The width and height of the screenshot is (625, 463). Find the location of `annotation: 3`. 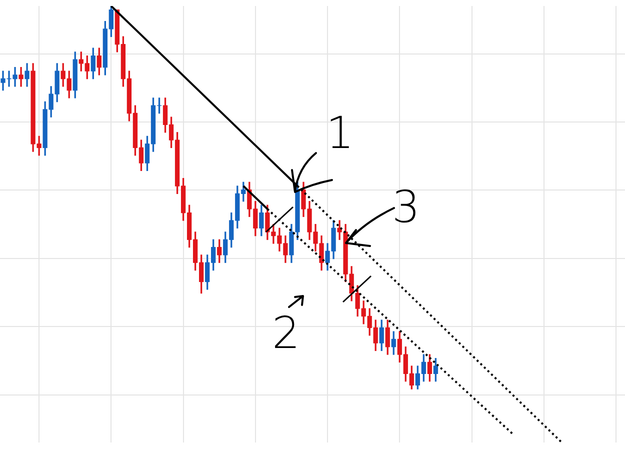

annotation: 3 is located at coordinates (406, 207).